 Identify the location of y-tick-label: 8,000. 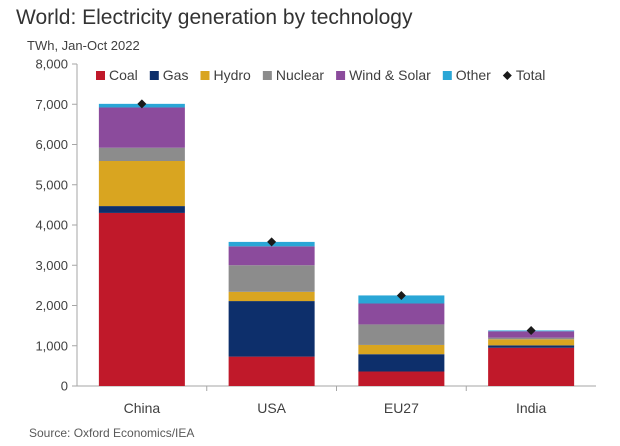
(51, 64).